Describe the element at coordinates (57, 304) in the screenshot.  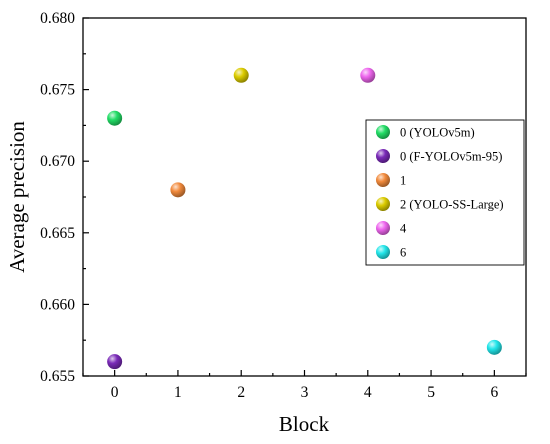
I see `y-tick-label: 0.660` at that location.